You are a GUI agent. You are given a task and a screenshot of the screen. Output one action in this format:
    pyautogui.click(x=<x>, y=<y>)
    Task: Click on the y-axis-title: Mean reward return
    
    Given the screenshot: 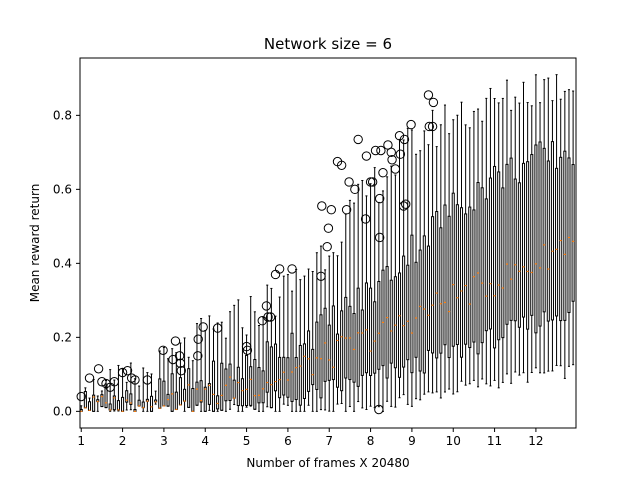 What is the action you would take?
    pyautogui.click(x=35, y=243)
    